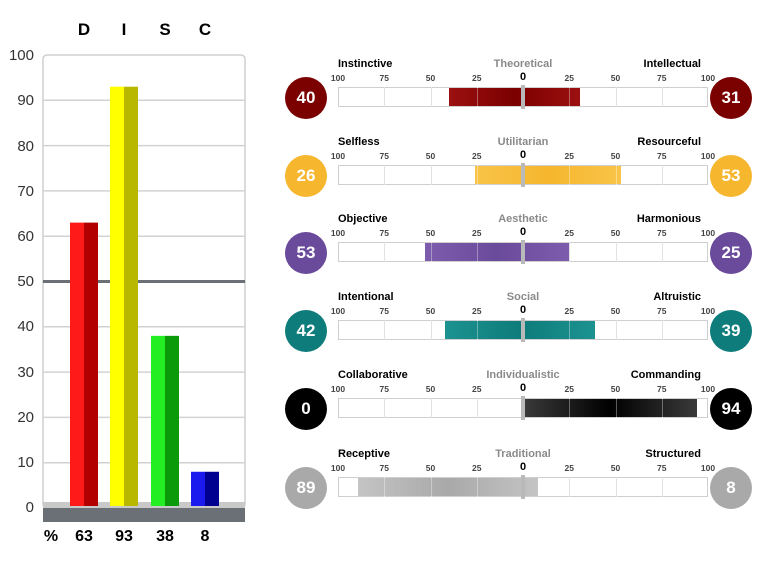 The width and height of the screenshot is (762, 565). What do you see at coordinates (731, 176) in the screenshot?
I see `right-score-badge: 53` at bounding box center [731, 176].